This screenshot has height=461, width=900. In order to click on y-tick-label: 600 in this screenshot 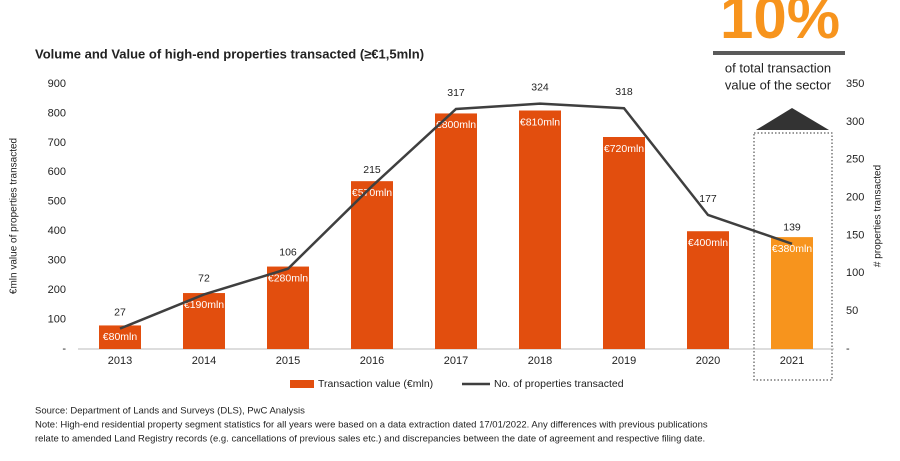, I will do `click(57, 172)`.